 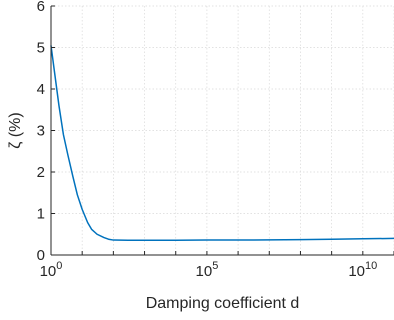 I want to click on y-tick-label: 1, so click(x=41, y=214).